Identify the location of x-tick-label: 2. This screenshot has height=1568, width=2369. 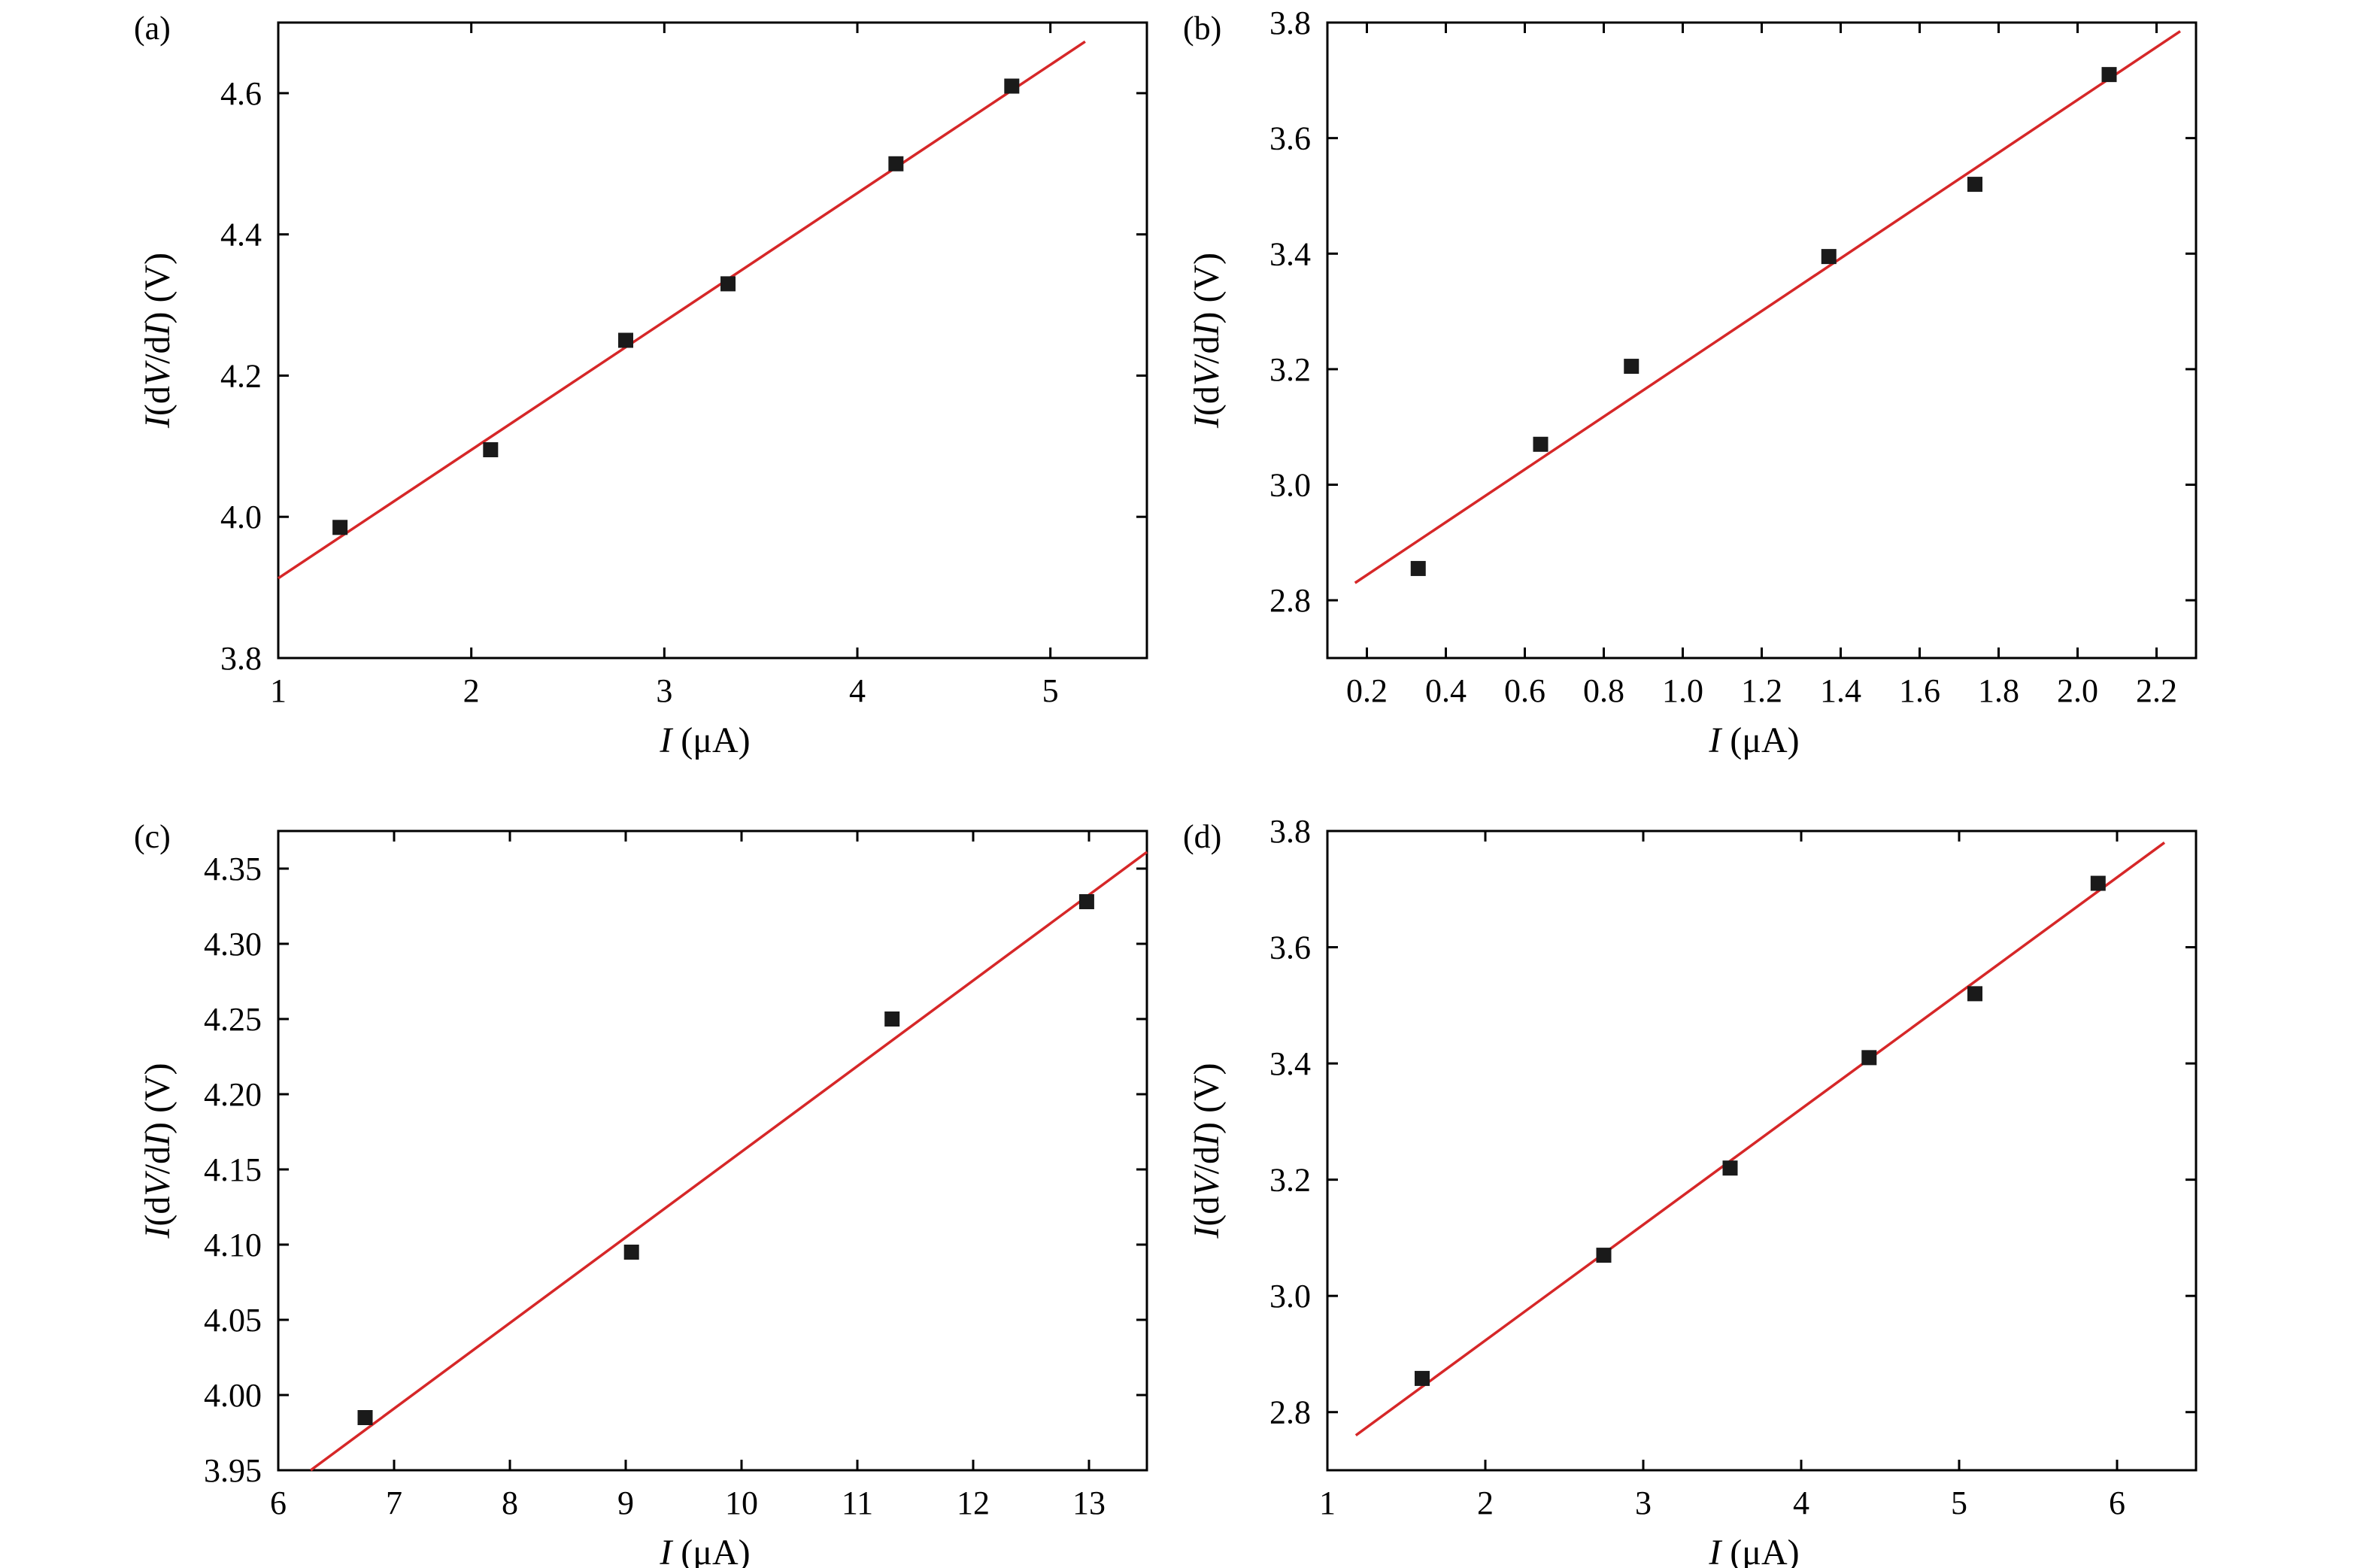
(471, 691).